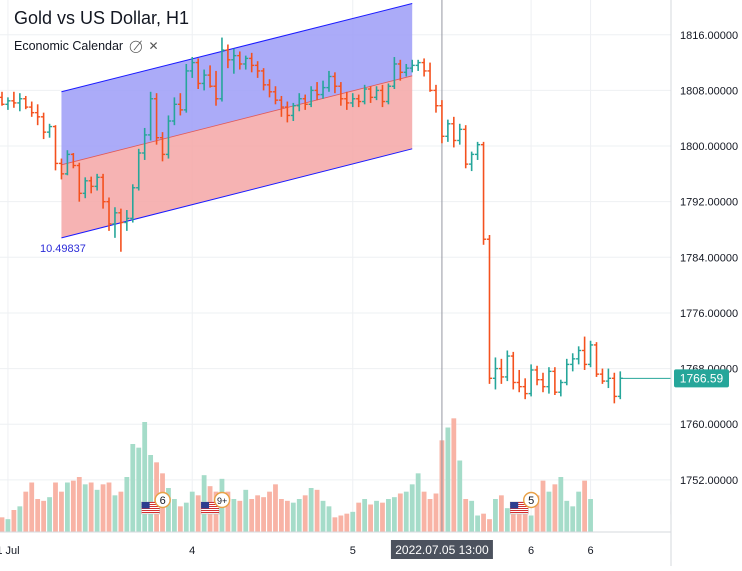 This screenshot has width=742, height=571. Describe the element at coordinates (153, 46) in the screenshot. I see `close-icon: ✕` at that location.